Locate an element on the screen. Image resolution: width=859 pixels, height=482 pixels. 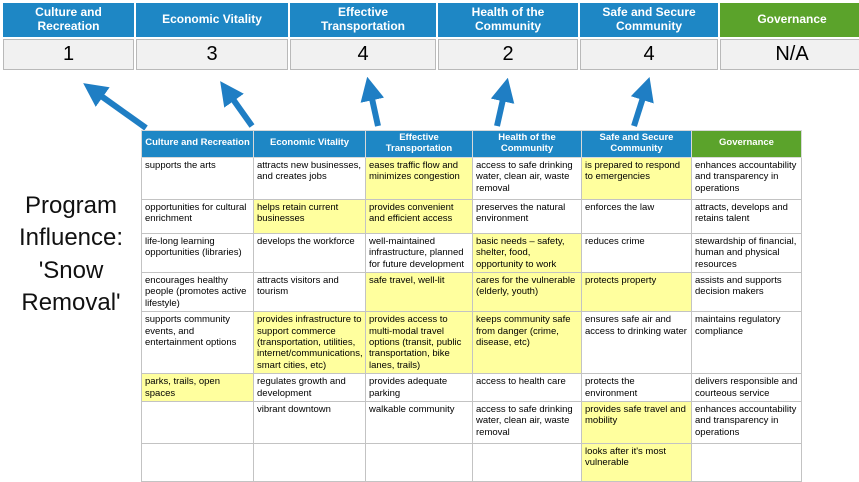
matrix-cell-0-4: is prepared to respond to emergencies is located at coordinates (636, 178).